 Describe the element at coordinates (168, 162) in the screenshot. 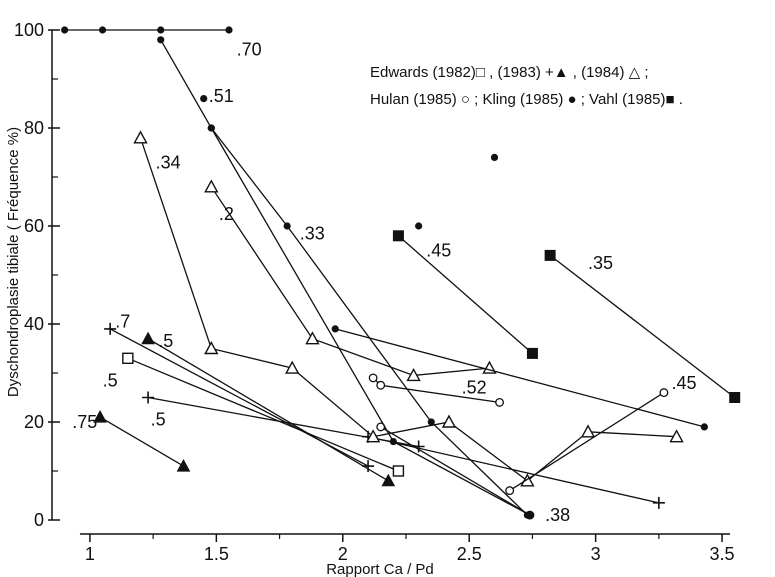

I see `annotation-label: .34` at that location.